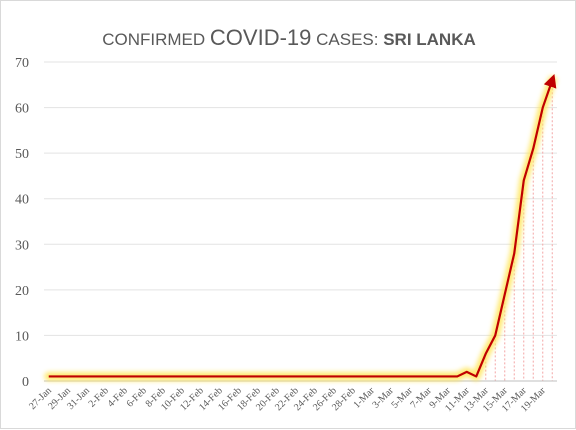  I want to click on y-tick-label: 60, so click(22, 109).